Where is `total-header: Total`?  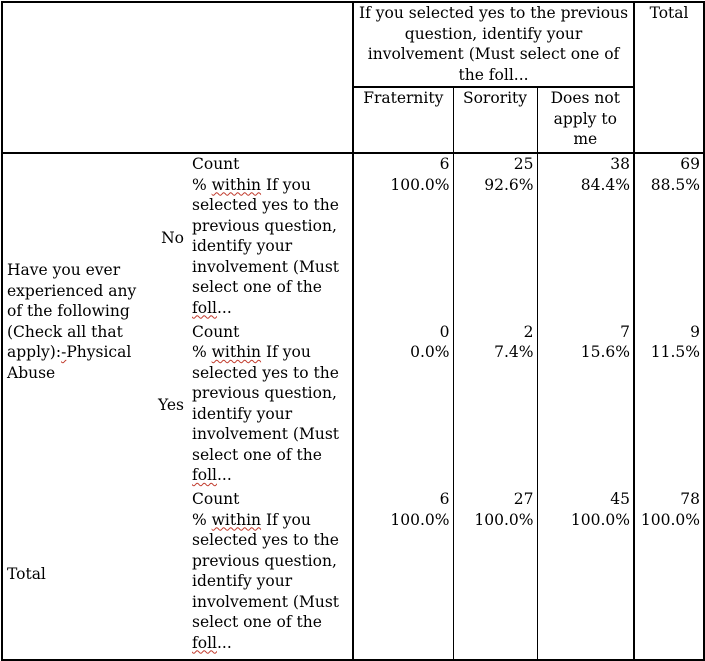
total-header: Total is located at coordinates (669, 77).